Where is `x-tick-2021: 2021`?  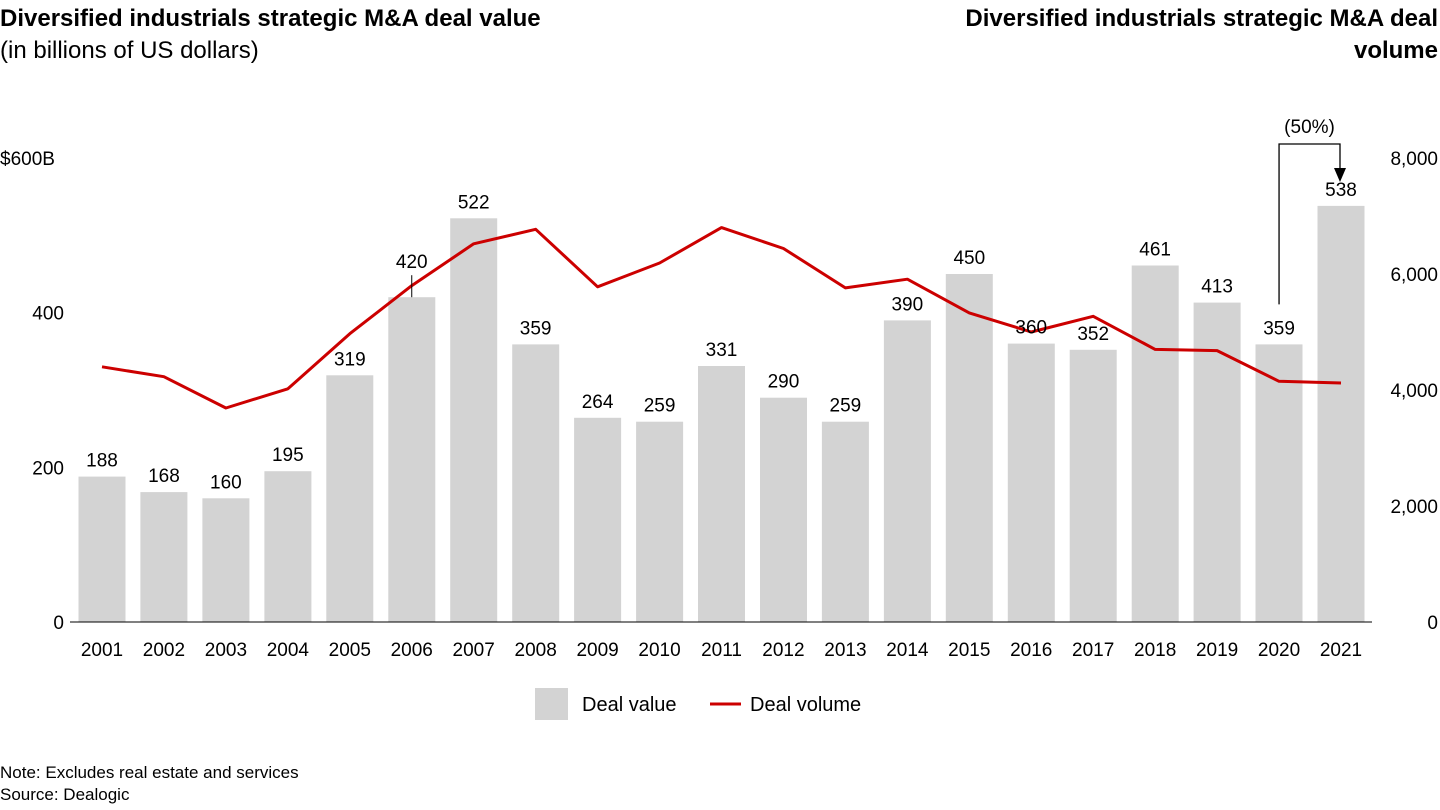 x-tick-2021: 2021 is located at coordinates (1341, 650).